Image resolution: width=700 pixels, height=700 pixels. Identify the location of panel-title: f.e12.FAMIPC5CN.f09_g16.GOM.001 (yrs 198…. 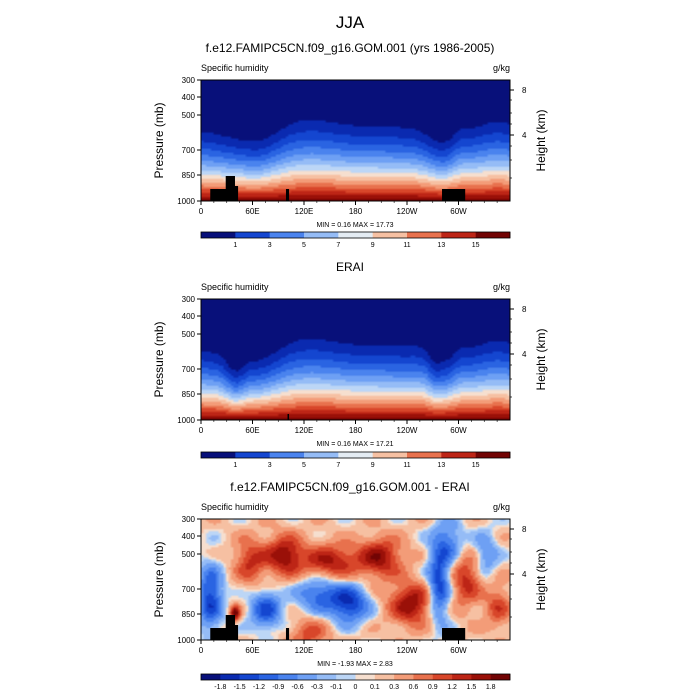
(350, 48).